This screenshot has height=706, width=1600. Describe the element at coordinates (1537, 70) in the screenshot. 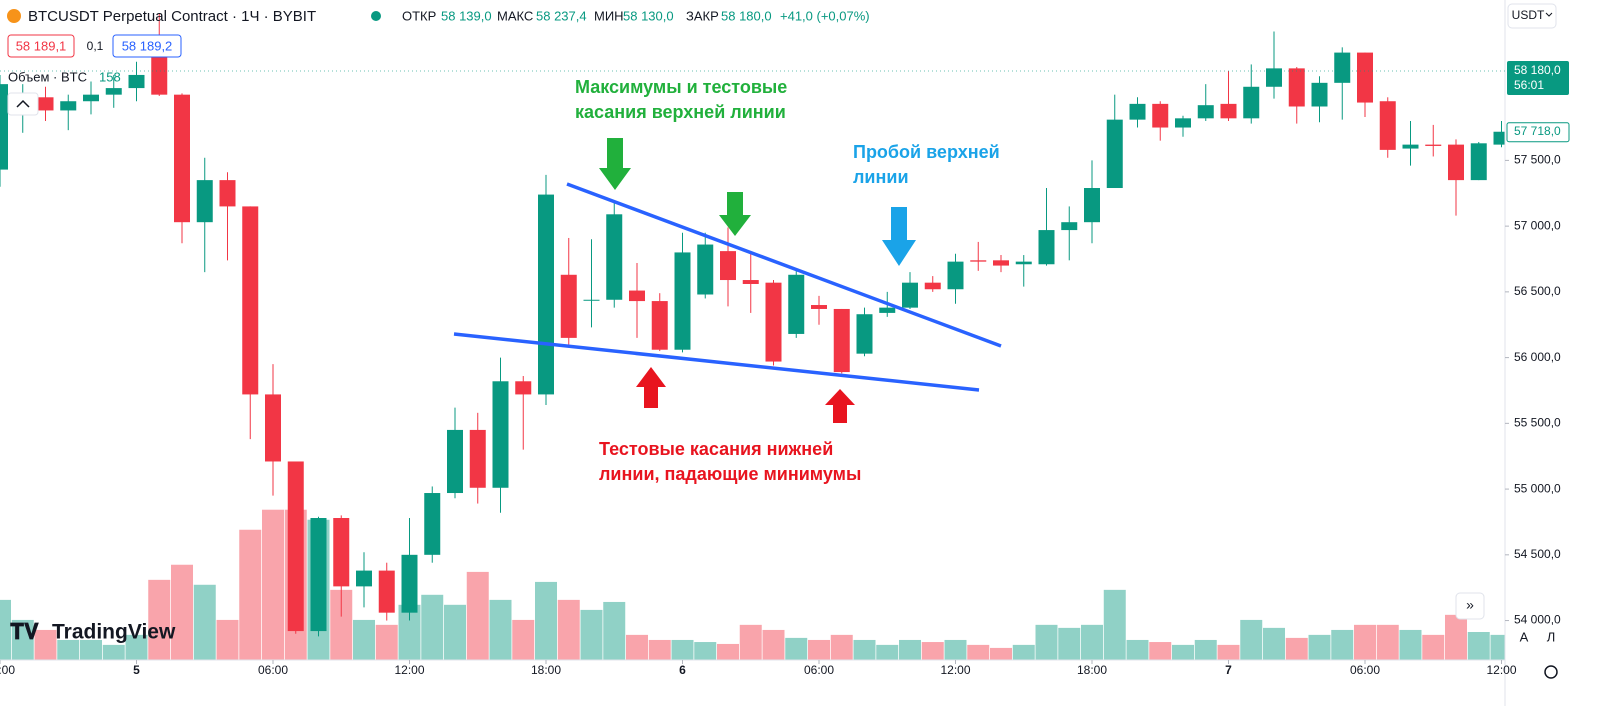

I see `price-badge-label: 58 180,0` at that location.